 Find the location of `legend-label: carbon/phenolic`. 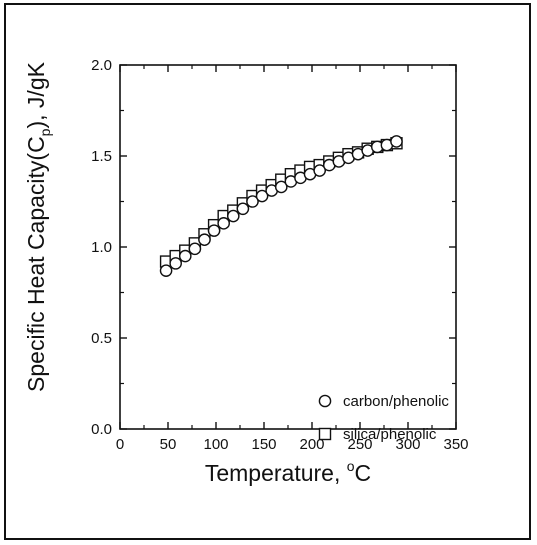

legend-label: carbon/phenolic is located at coordinates (396, 401).